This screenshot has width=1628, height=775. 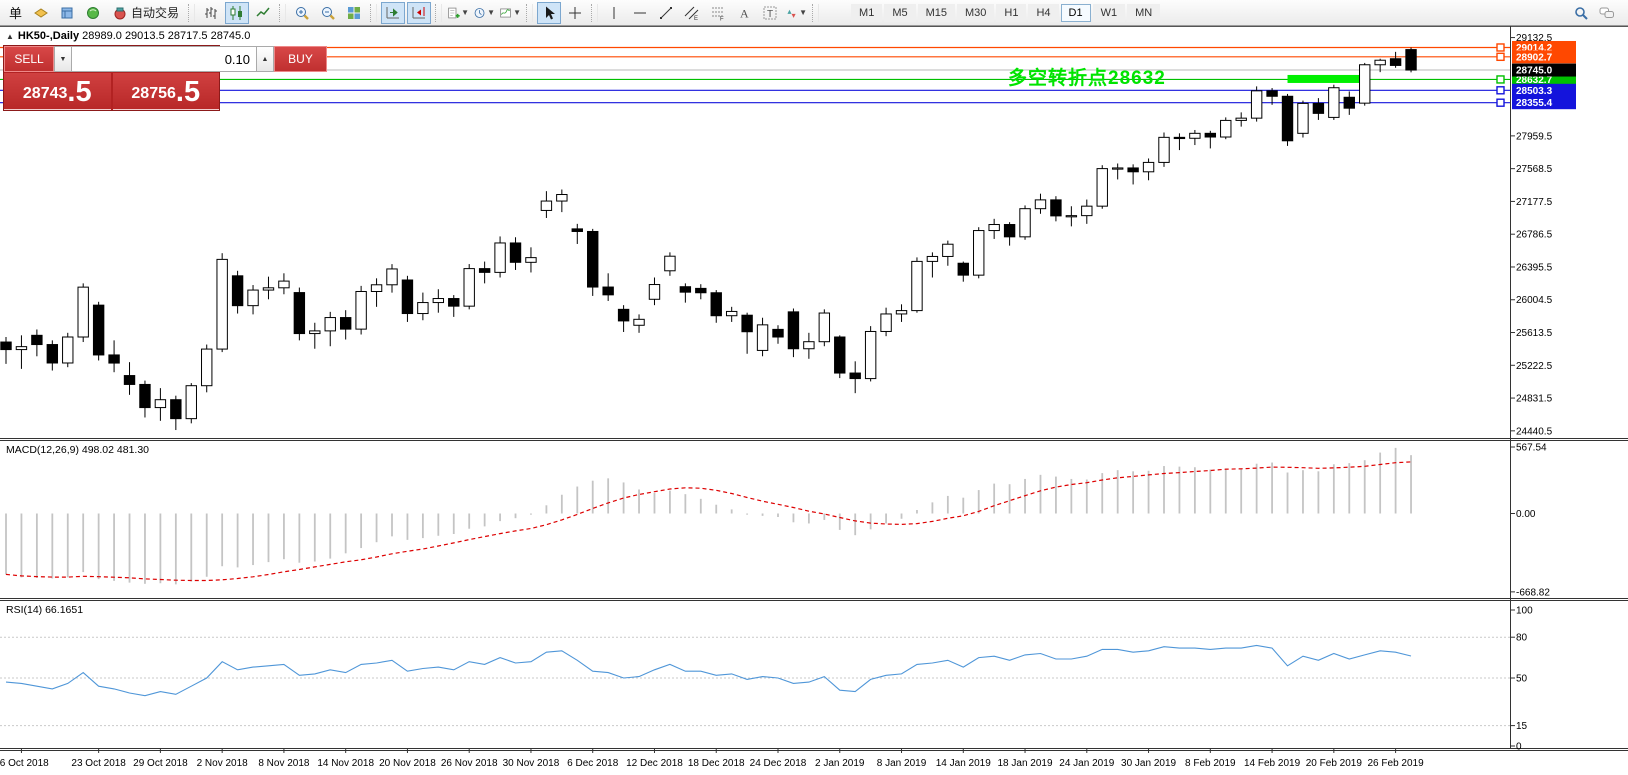 I want to click on data-window-icon, so click(x=67, y=12).